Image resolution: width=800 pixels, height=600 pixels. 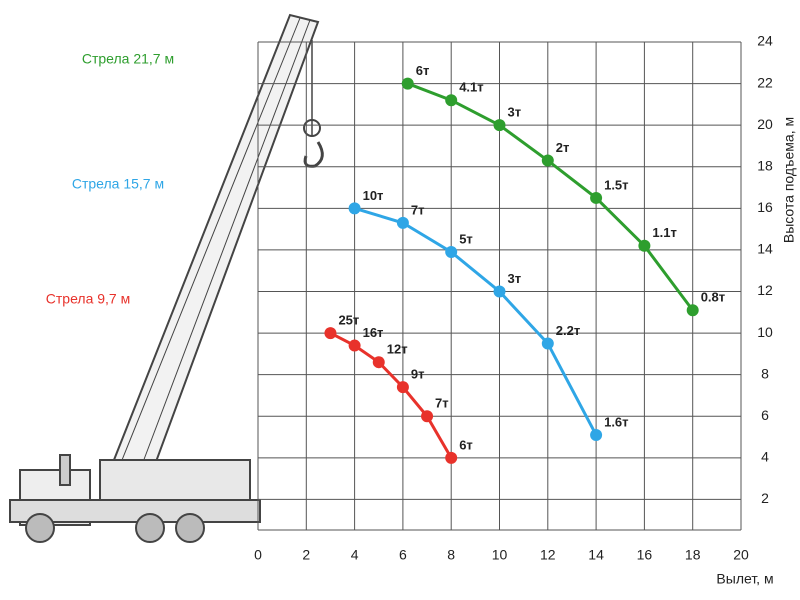 I want to click on y-tick-label: 20, so click(x=765, y=124).